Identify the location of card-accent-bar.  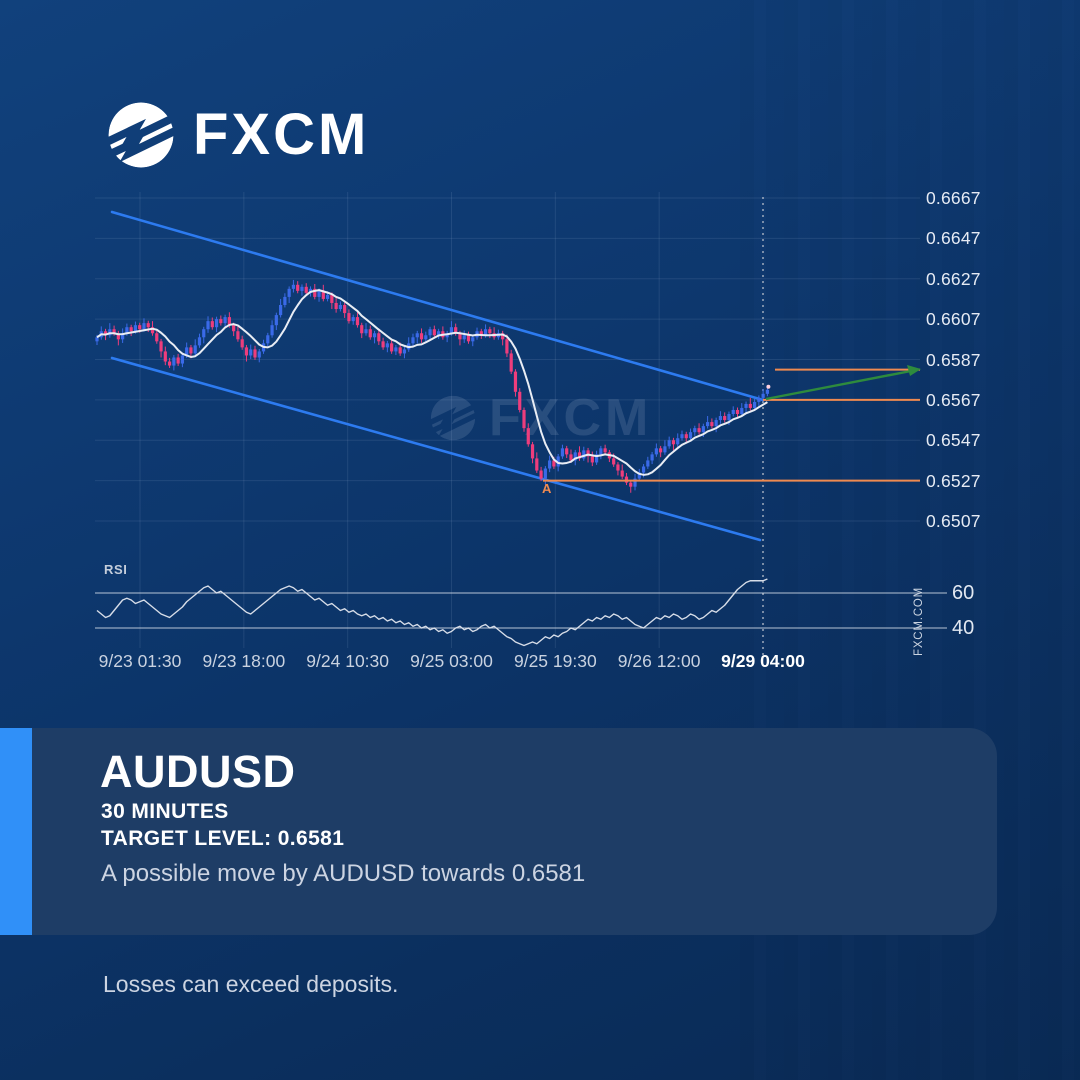
(16, 831).